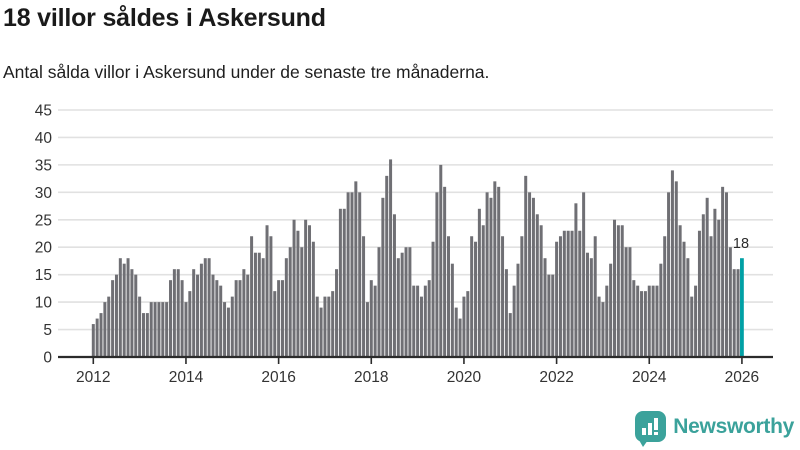 This screenshot has width=800, height=450. Describe the element at coordinates (556, 377) in the screenshot. I see `x-axis-label: 2022` at that location.